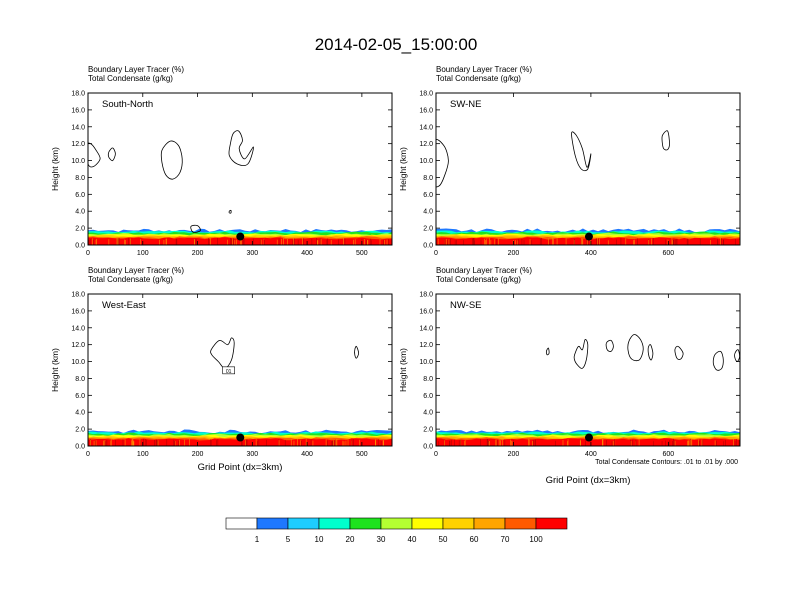  I want to click on tracer-band, so click(588, 241).